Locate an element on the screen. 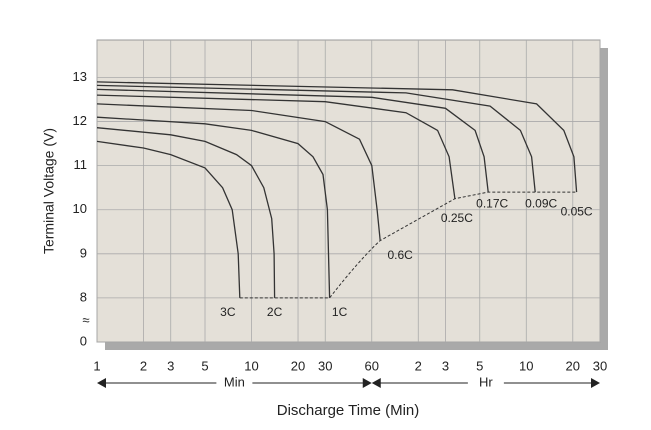  unit-label: Min is located at coordinates (234, 381).